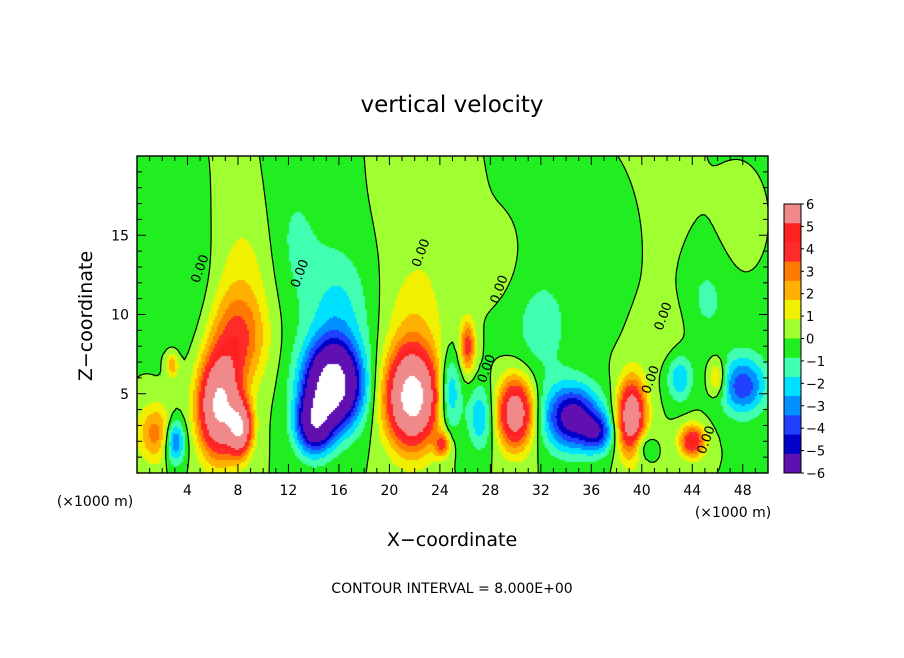 Image resolution: width=904 pixels, height=658 pixels. Describe the element at coordinates (541, 491) in the screenshot. I see `x-tick-label: 32` at that location.